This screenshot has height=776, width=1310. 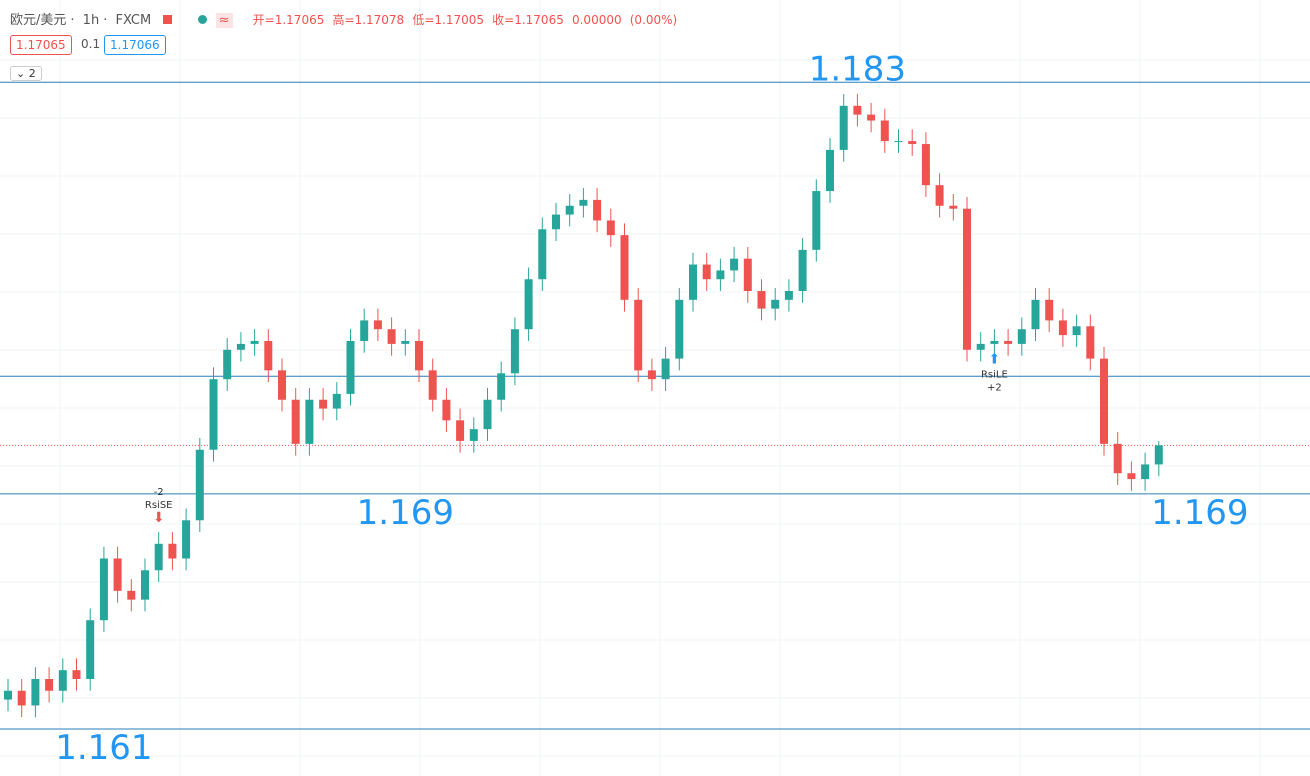 I want to click on indicator-count: 2, so click(x=32, y=73).